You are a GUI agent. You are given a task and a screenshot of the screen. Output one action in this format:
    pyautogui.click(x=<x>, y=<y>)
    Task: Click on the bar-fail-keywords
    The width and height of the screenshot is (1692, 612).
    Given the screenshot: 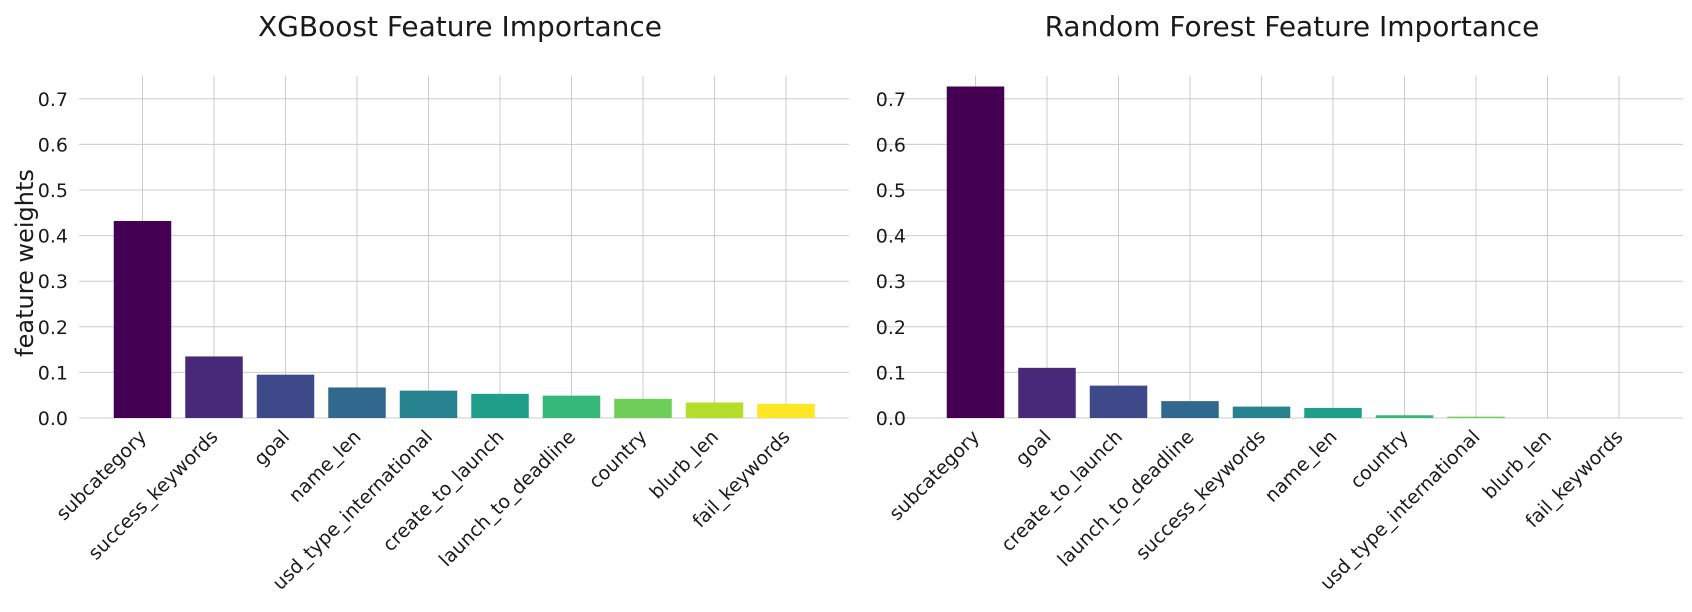 What is the action you would take?
    pyautogui.click(x=786, y=410)
    